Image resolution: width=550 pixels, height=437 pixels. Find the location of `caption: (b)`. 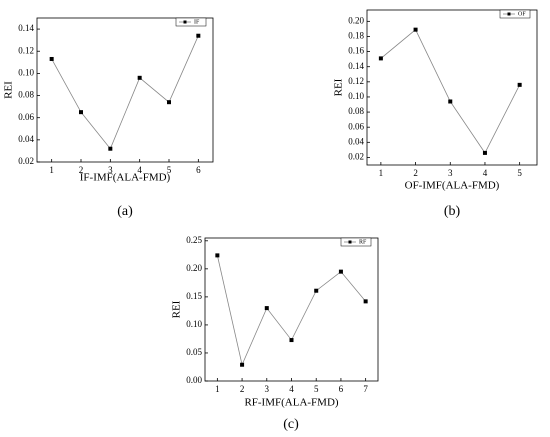

caption: (b) is located at coordinates (452, 211).